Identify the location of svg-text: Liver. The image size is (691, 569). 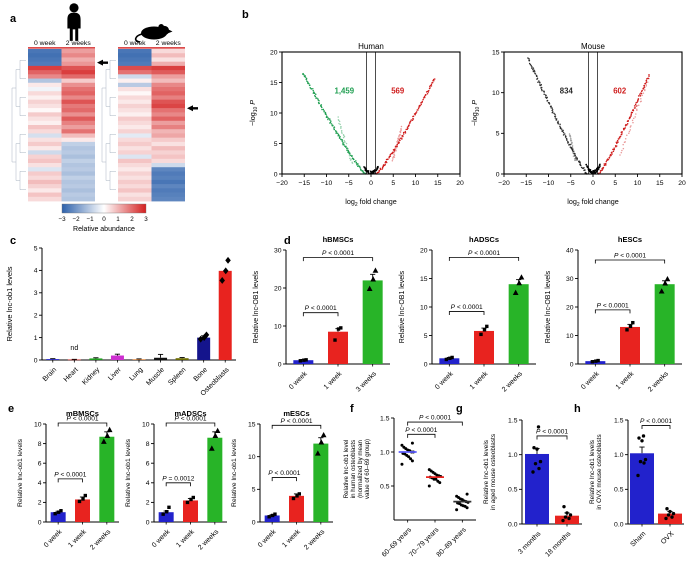
(115, 374).